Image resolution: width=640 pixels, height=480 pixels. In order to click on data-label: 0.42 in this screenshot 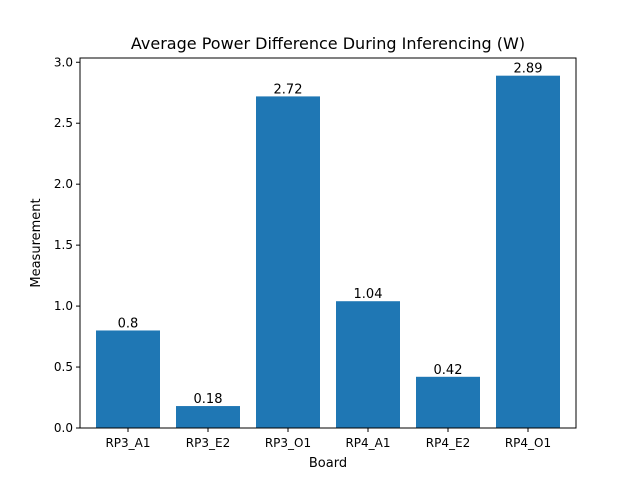, I will do `click(448, 370)`.